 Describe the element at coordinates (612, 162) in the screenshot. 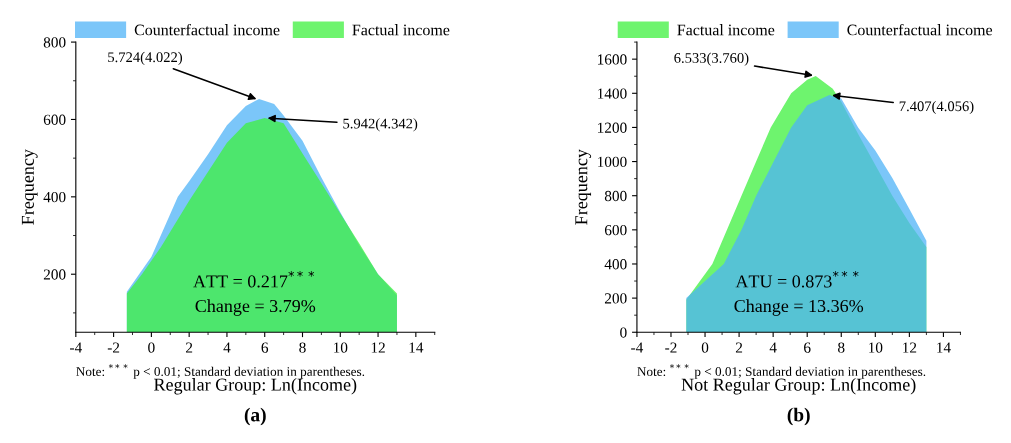

I see `y-tick-label: 1000` at that location.